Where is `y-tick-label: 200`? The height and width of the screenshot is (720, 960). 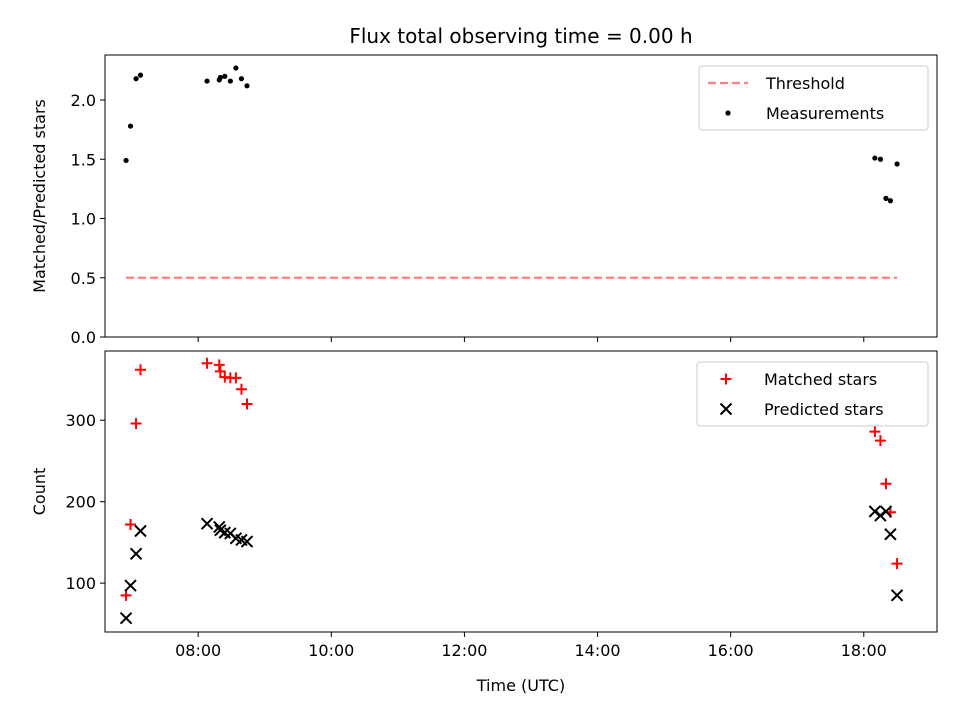
y-tick-label: 200 is located at coordinates (80, 502).